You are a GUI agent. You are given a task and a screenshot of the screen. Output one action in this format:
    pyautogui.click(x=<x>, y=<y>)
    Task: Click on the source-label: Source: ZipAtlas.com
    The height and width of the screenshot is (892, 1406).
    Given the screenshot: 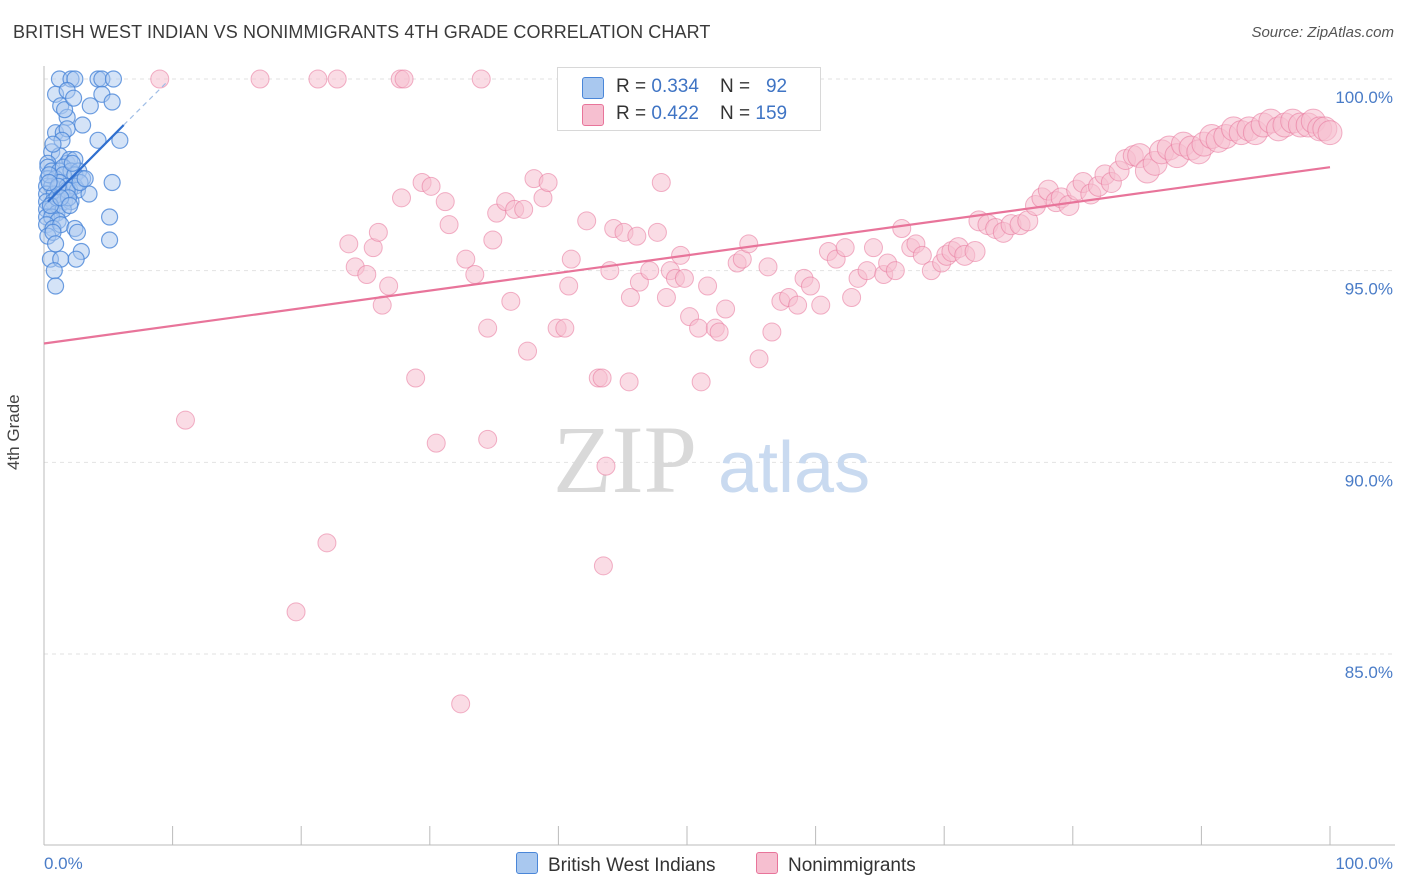 What is the action you would take?
    pyautogui.click(x=1322, y=32)
    